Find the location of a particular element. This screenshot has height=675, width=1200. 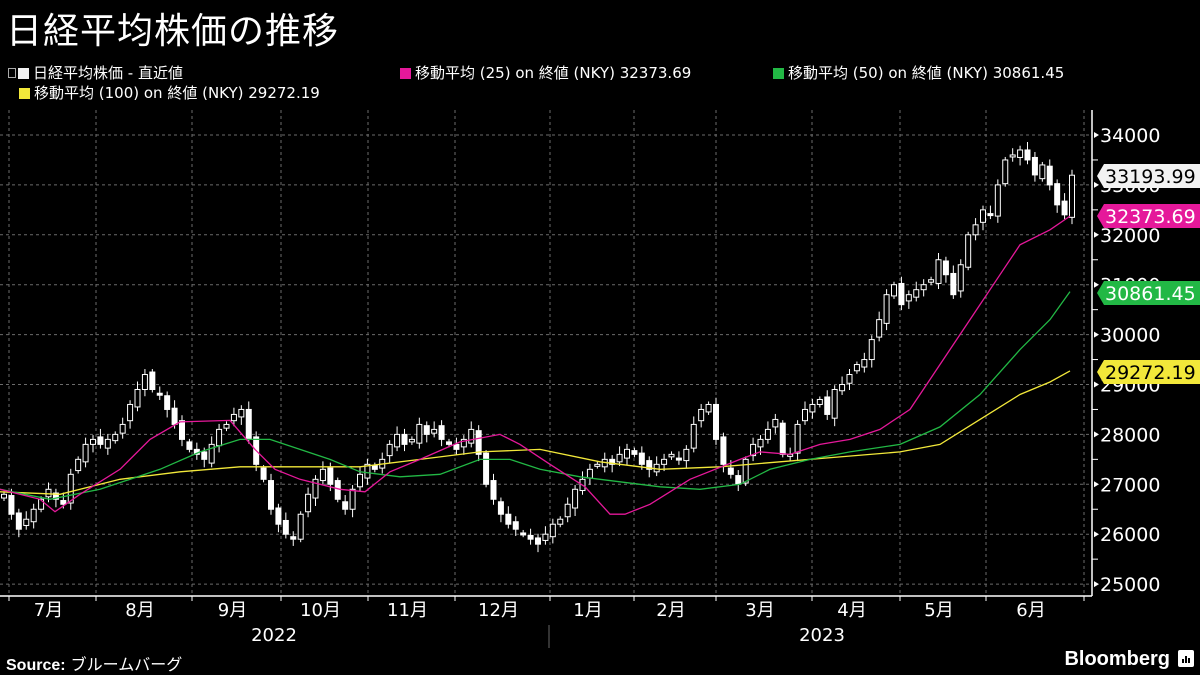

x-month-label: 1月 is located at coordinates (587, 610).